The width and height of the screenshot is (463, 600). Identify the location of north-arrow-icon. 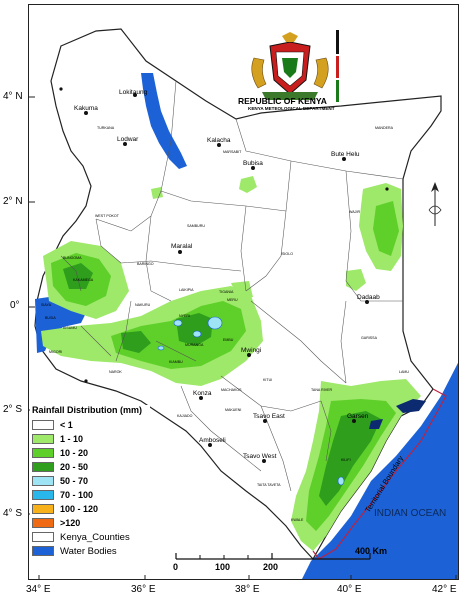
(435, 204).